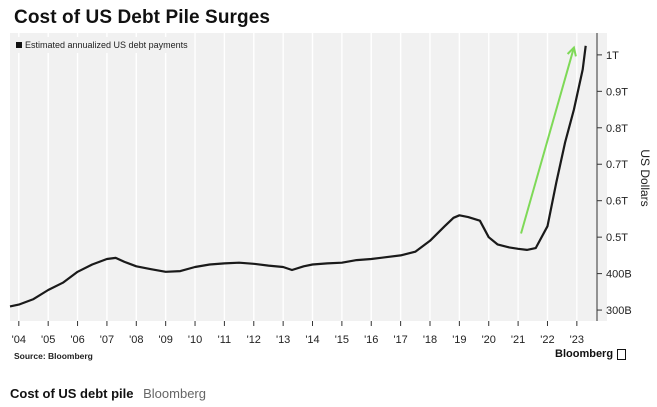 The height and width of the screenshot is (407, 657). I want to click on y-tick-label: 400B, so click(619, 275).